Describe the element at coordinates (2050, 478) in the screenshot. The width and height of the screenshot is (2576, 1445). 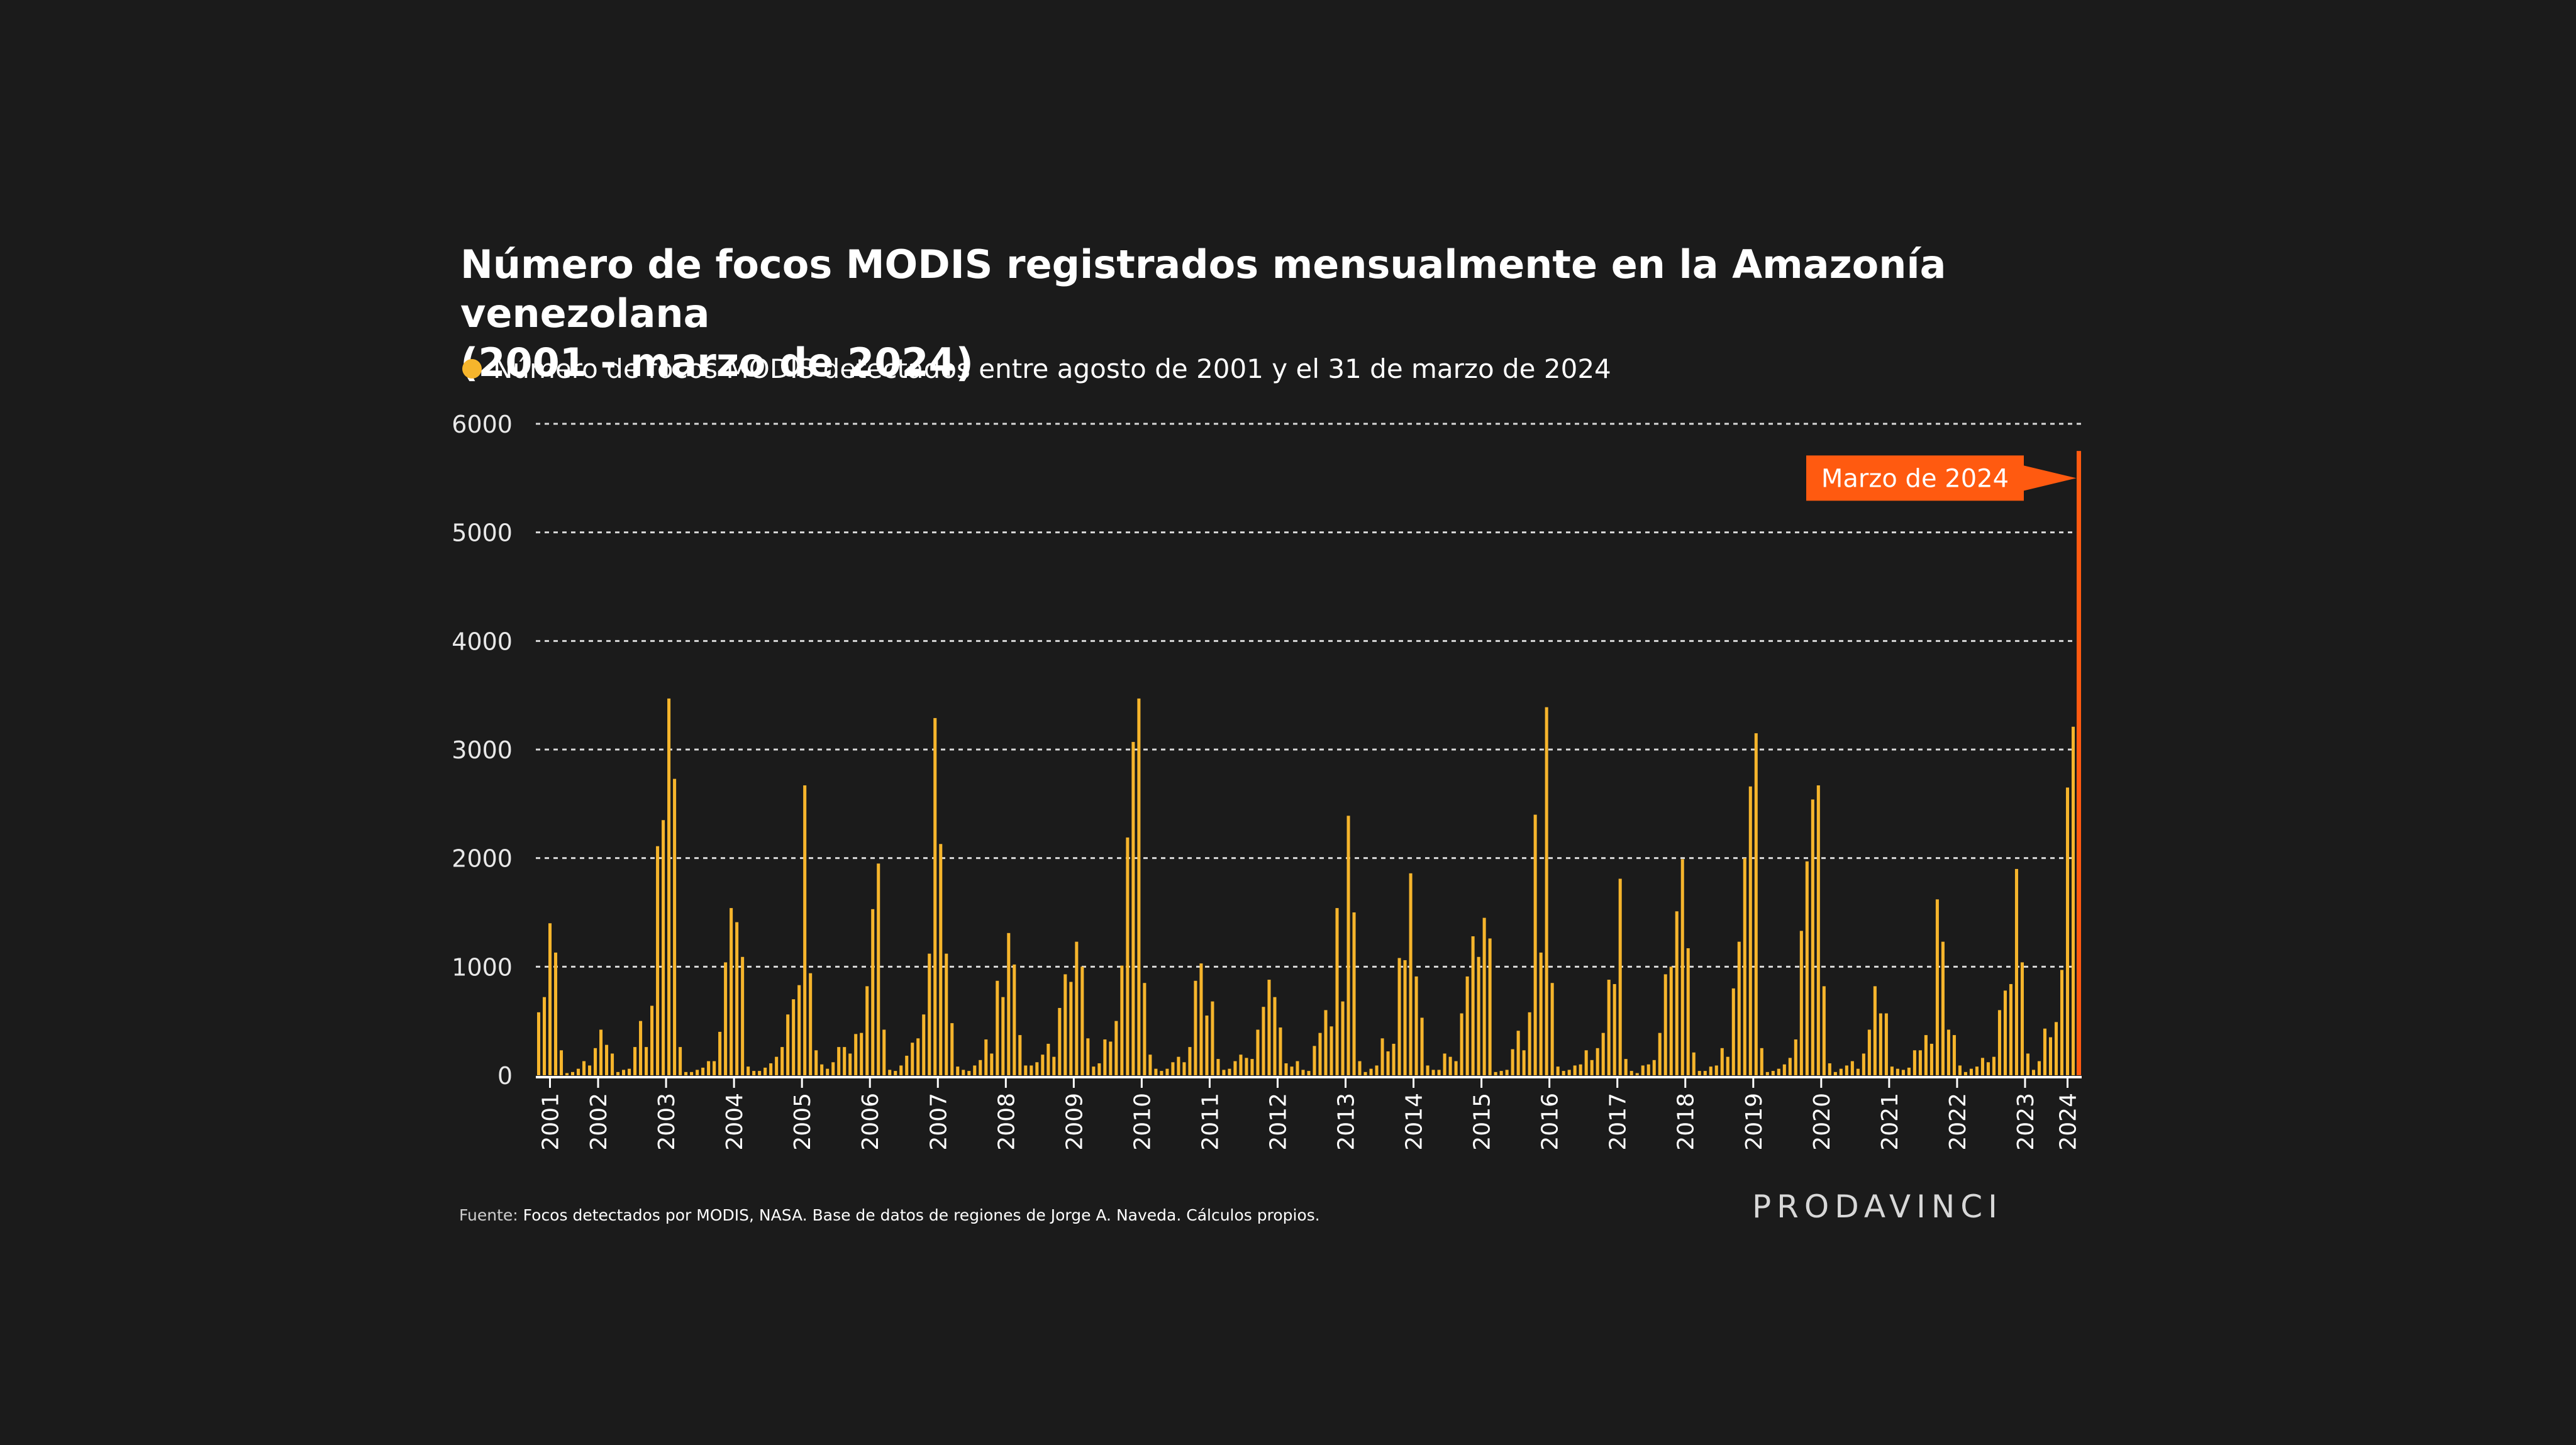
I see `annotation-pointer` at that location.